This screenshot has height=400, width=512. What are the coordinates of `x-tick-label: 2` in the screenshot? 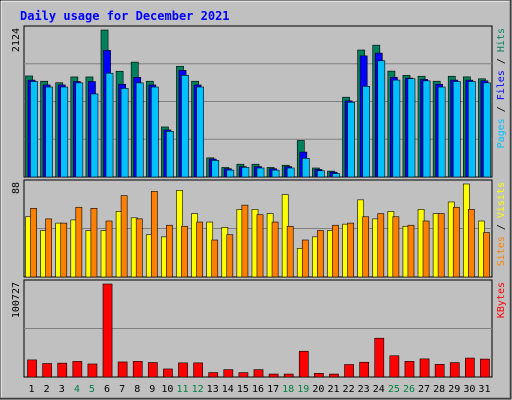 It's located at (47, 389).